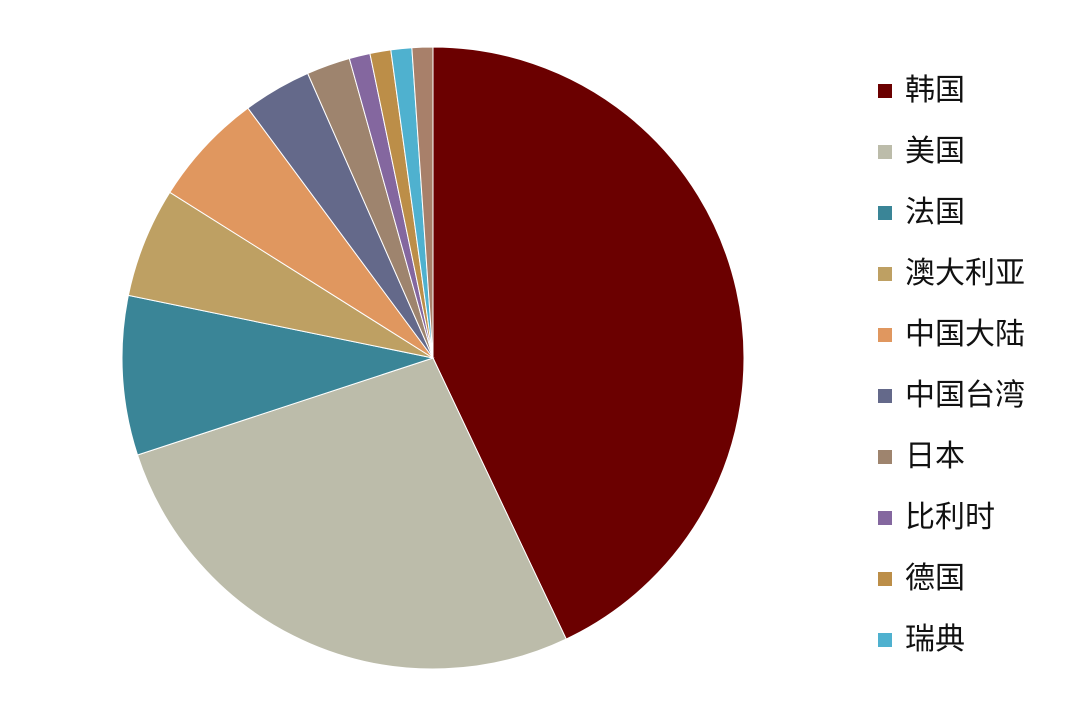  What do you see at coordinates (973, 151) in the screenshot?
I see `legend-item: 美国` at bounding box center [973, 151].